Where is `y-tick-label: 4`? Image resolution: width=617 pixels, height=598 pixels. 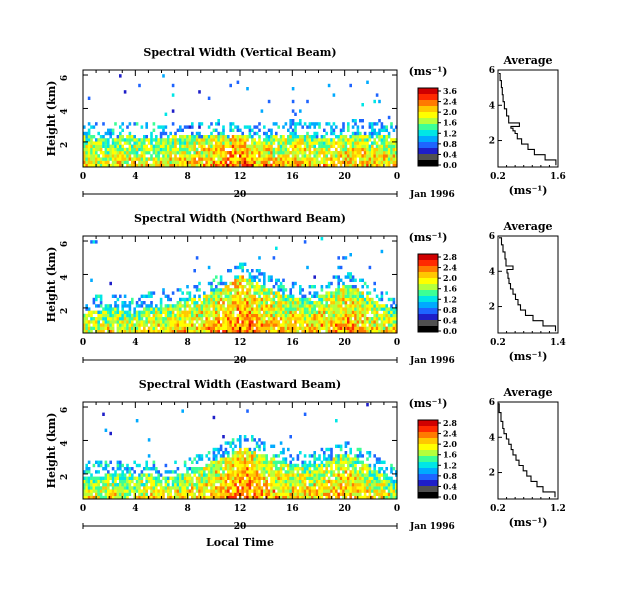 y-tick-label: 4 is located at coordinates (492, 438).